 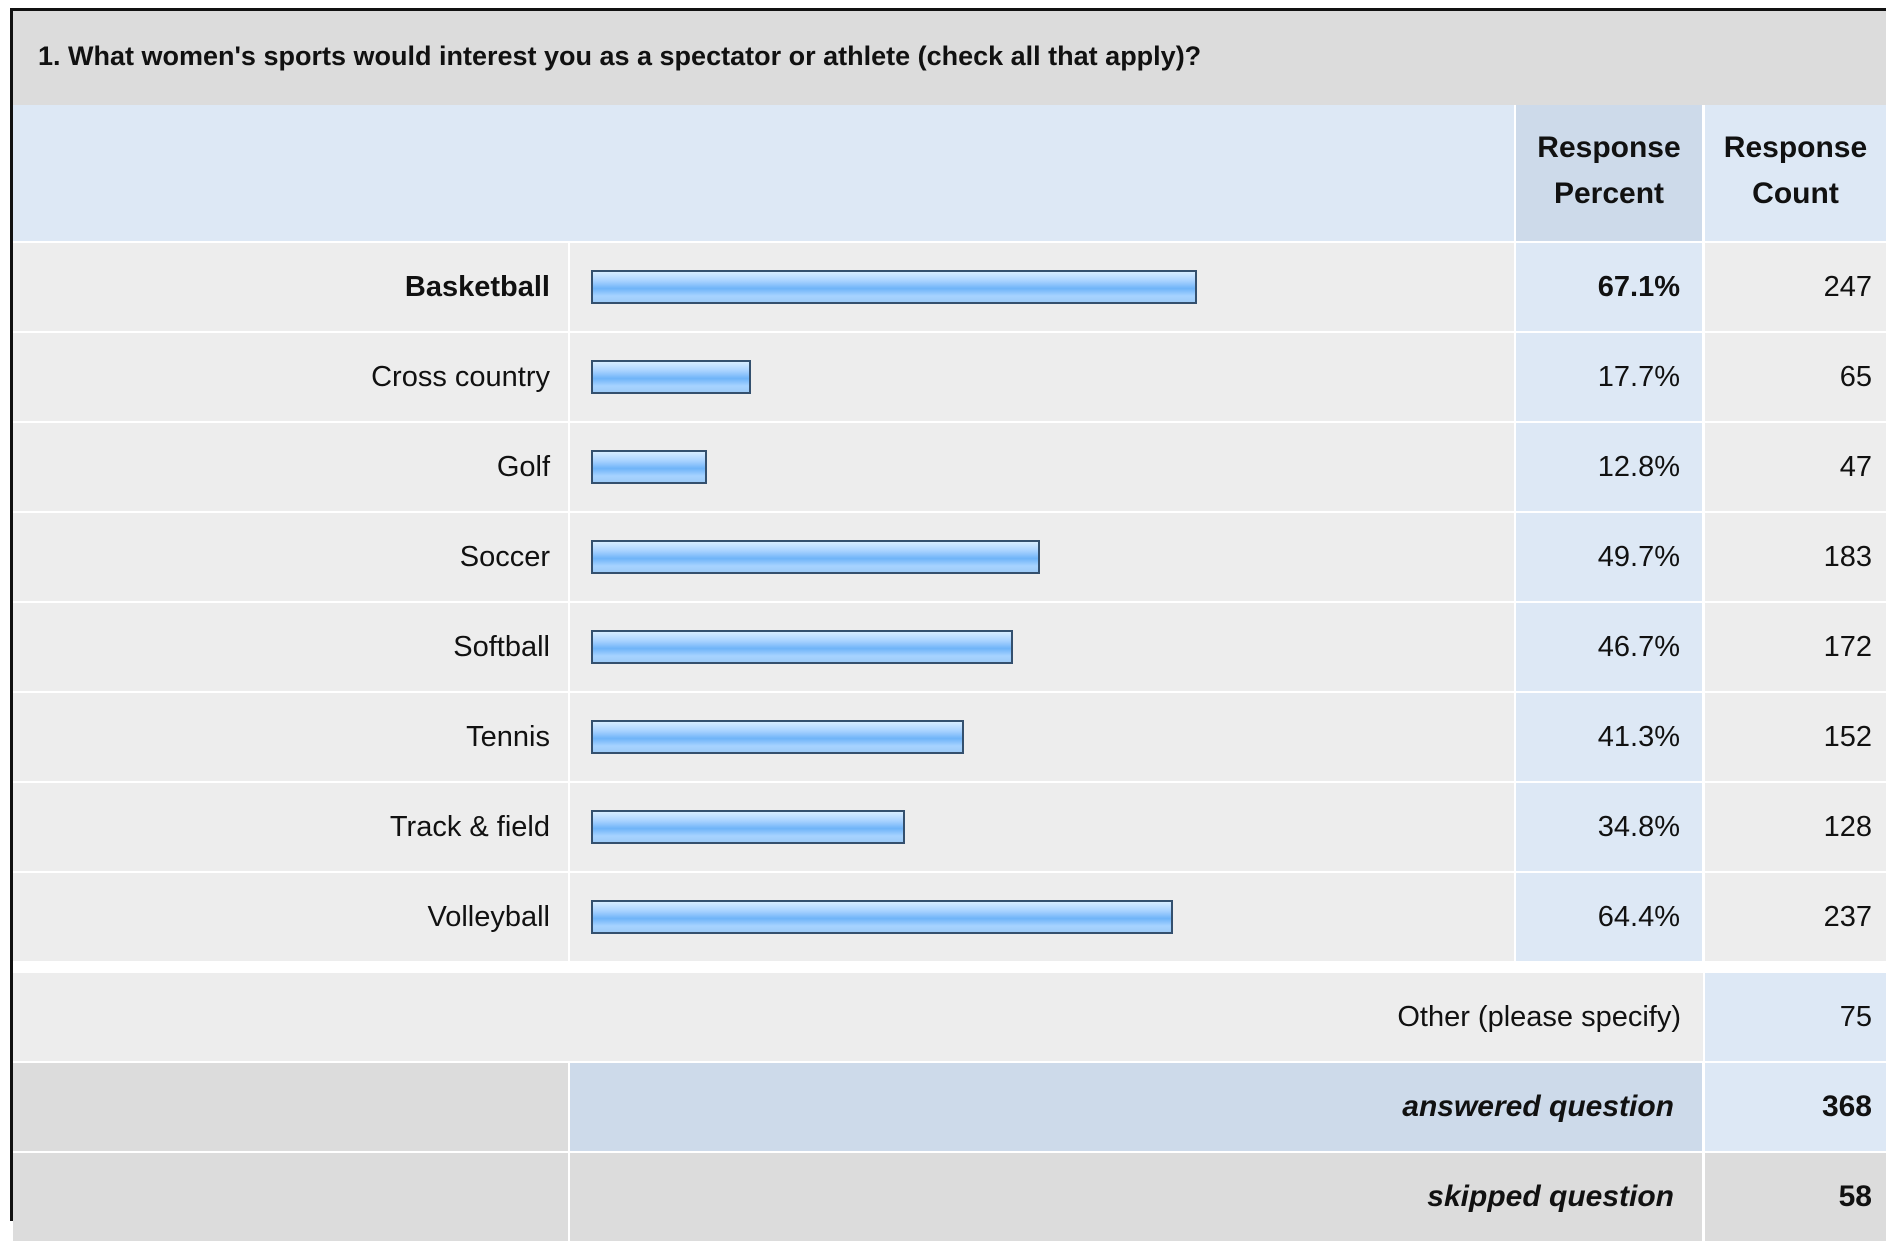 I want to click on row-count: 247, so click(x=1795, y=287).